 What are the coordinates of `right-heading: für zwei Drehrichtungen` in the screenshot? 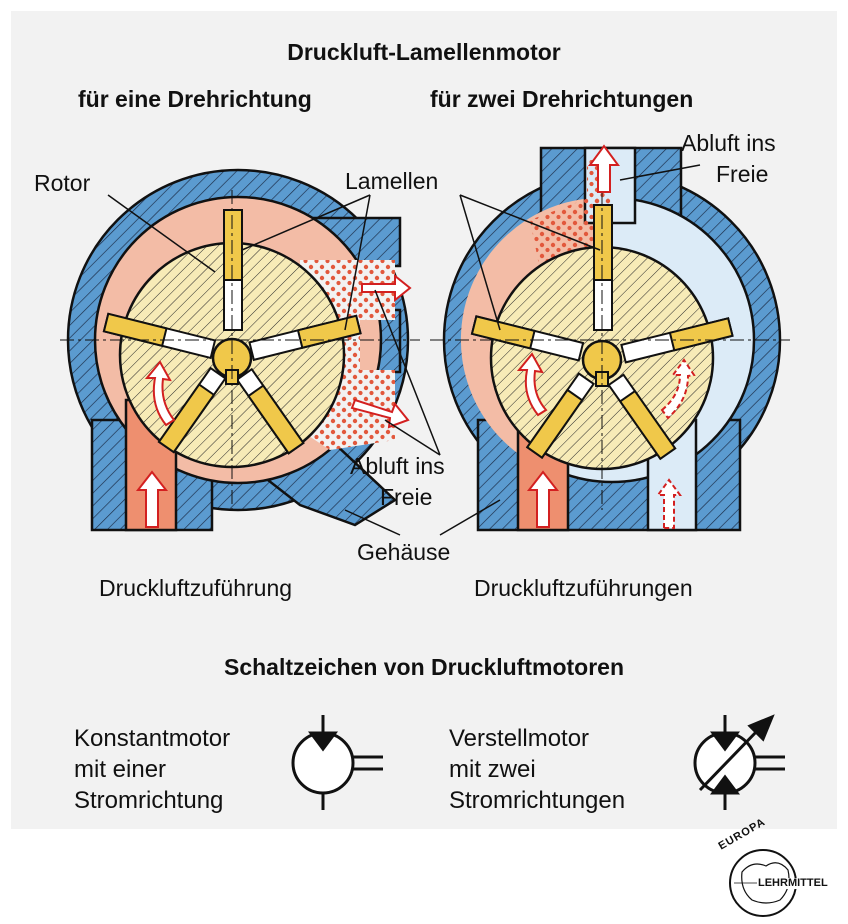 It's located at (562, 99).